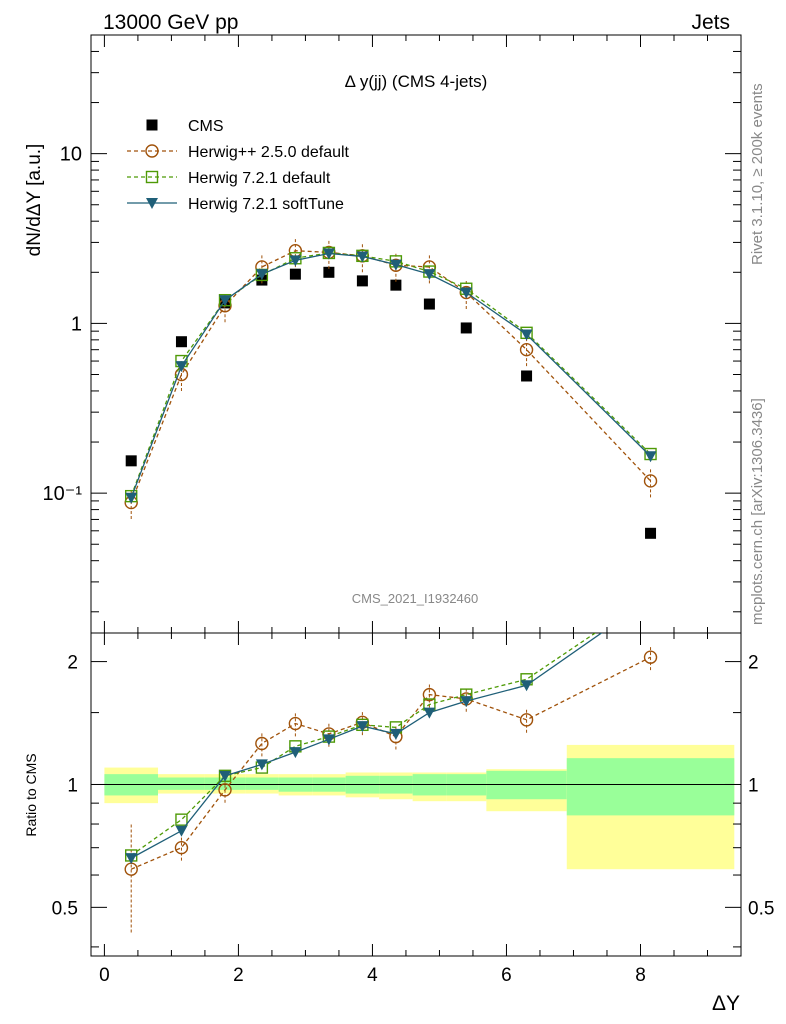 The height and width of the screenshot is (1024, 786). Describe the element at coordinates (640, 975) in the screenshot. I see `x-tick-label: 8` at that location.